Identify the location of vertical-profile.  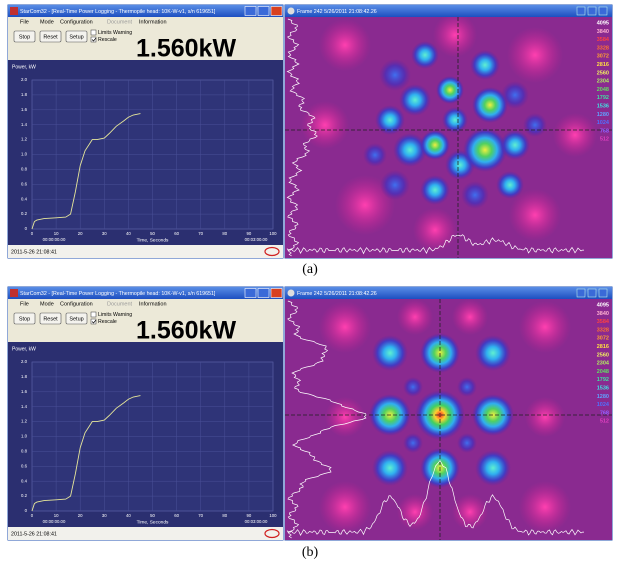
(327, 419).